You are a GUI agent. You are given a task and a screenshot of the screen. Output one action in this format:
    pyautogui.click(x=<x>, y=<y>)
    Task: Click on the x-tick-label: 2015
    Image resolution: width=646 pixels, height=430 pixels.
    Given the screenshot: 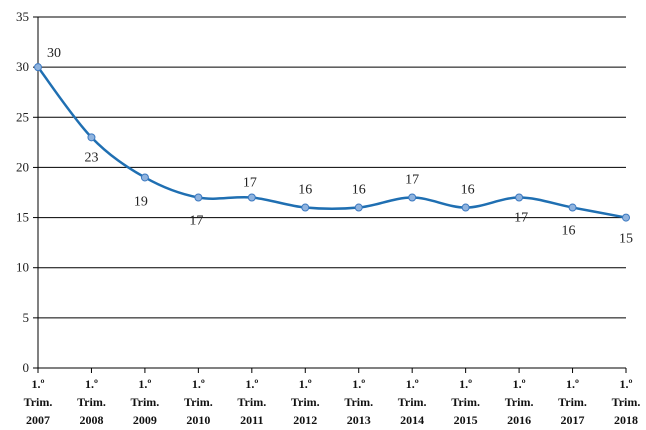 What is the action you would take?
    pyautogui.click(x=466, y=420)
    